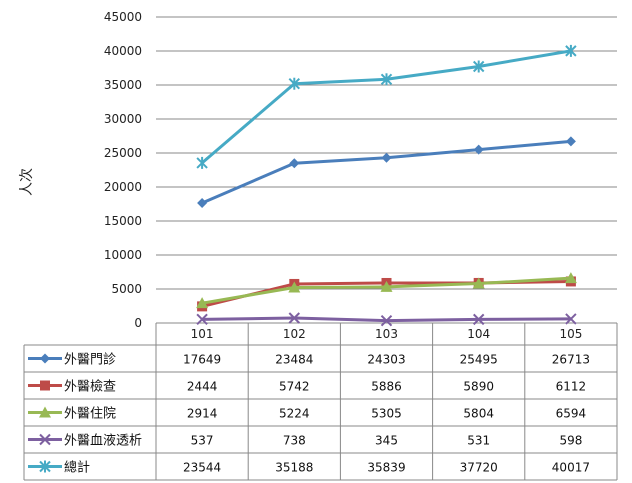 This screenshot has height=483, width=632. Describe the element at coordinates (386, 468) in the screenshot. I see `data-label: 35839` at that location.